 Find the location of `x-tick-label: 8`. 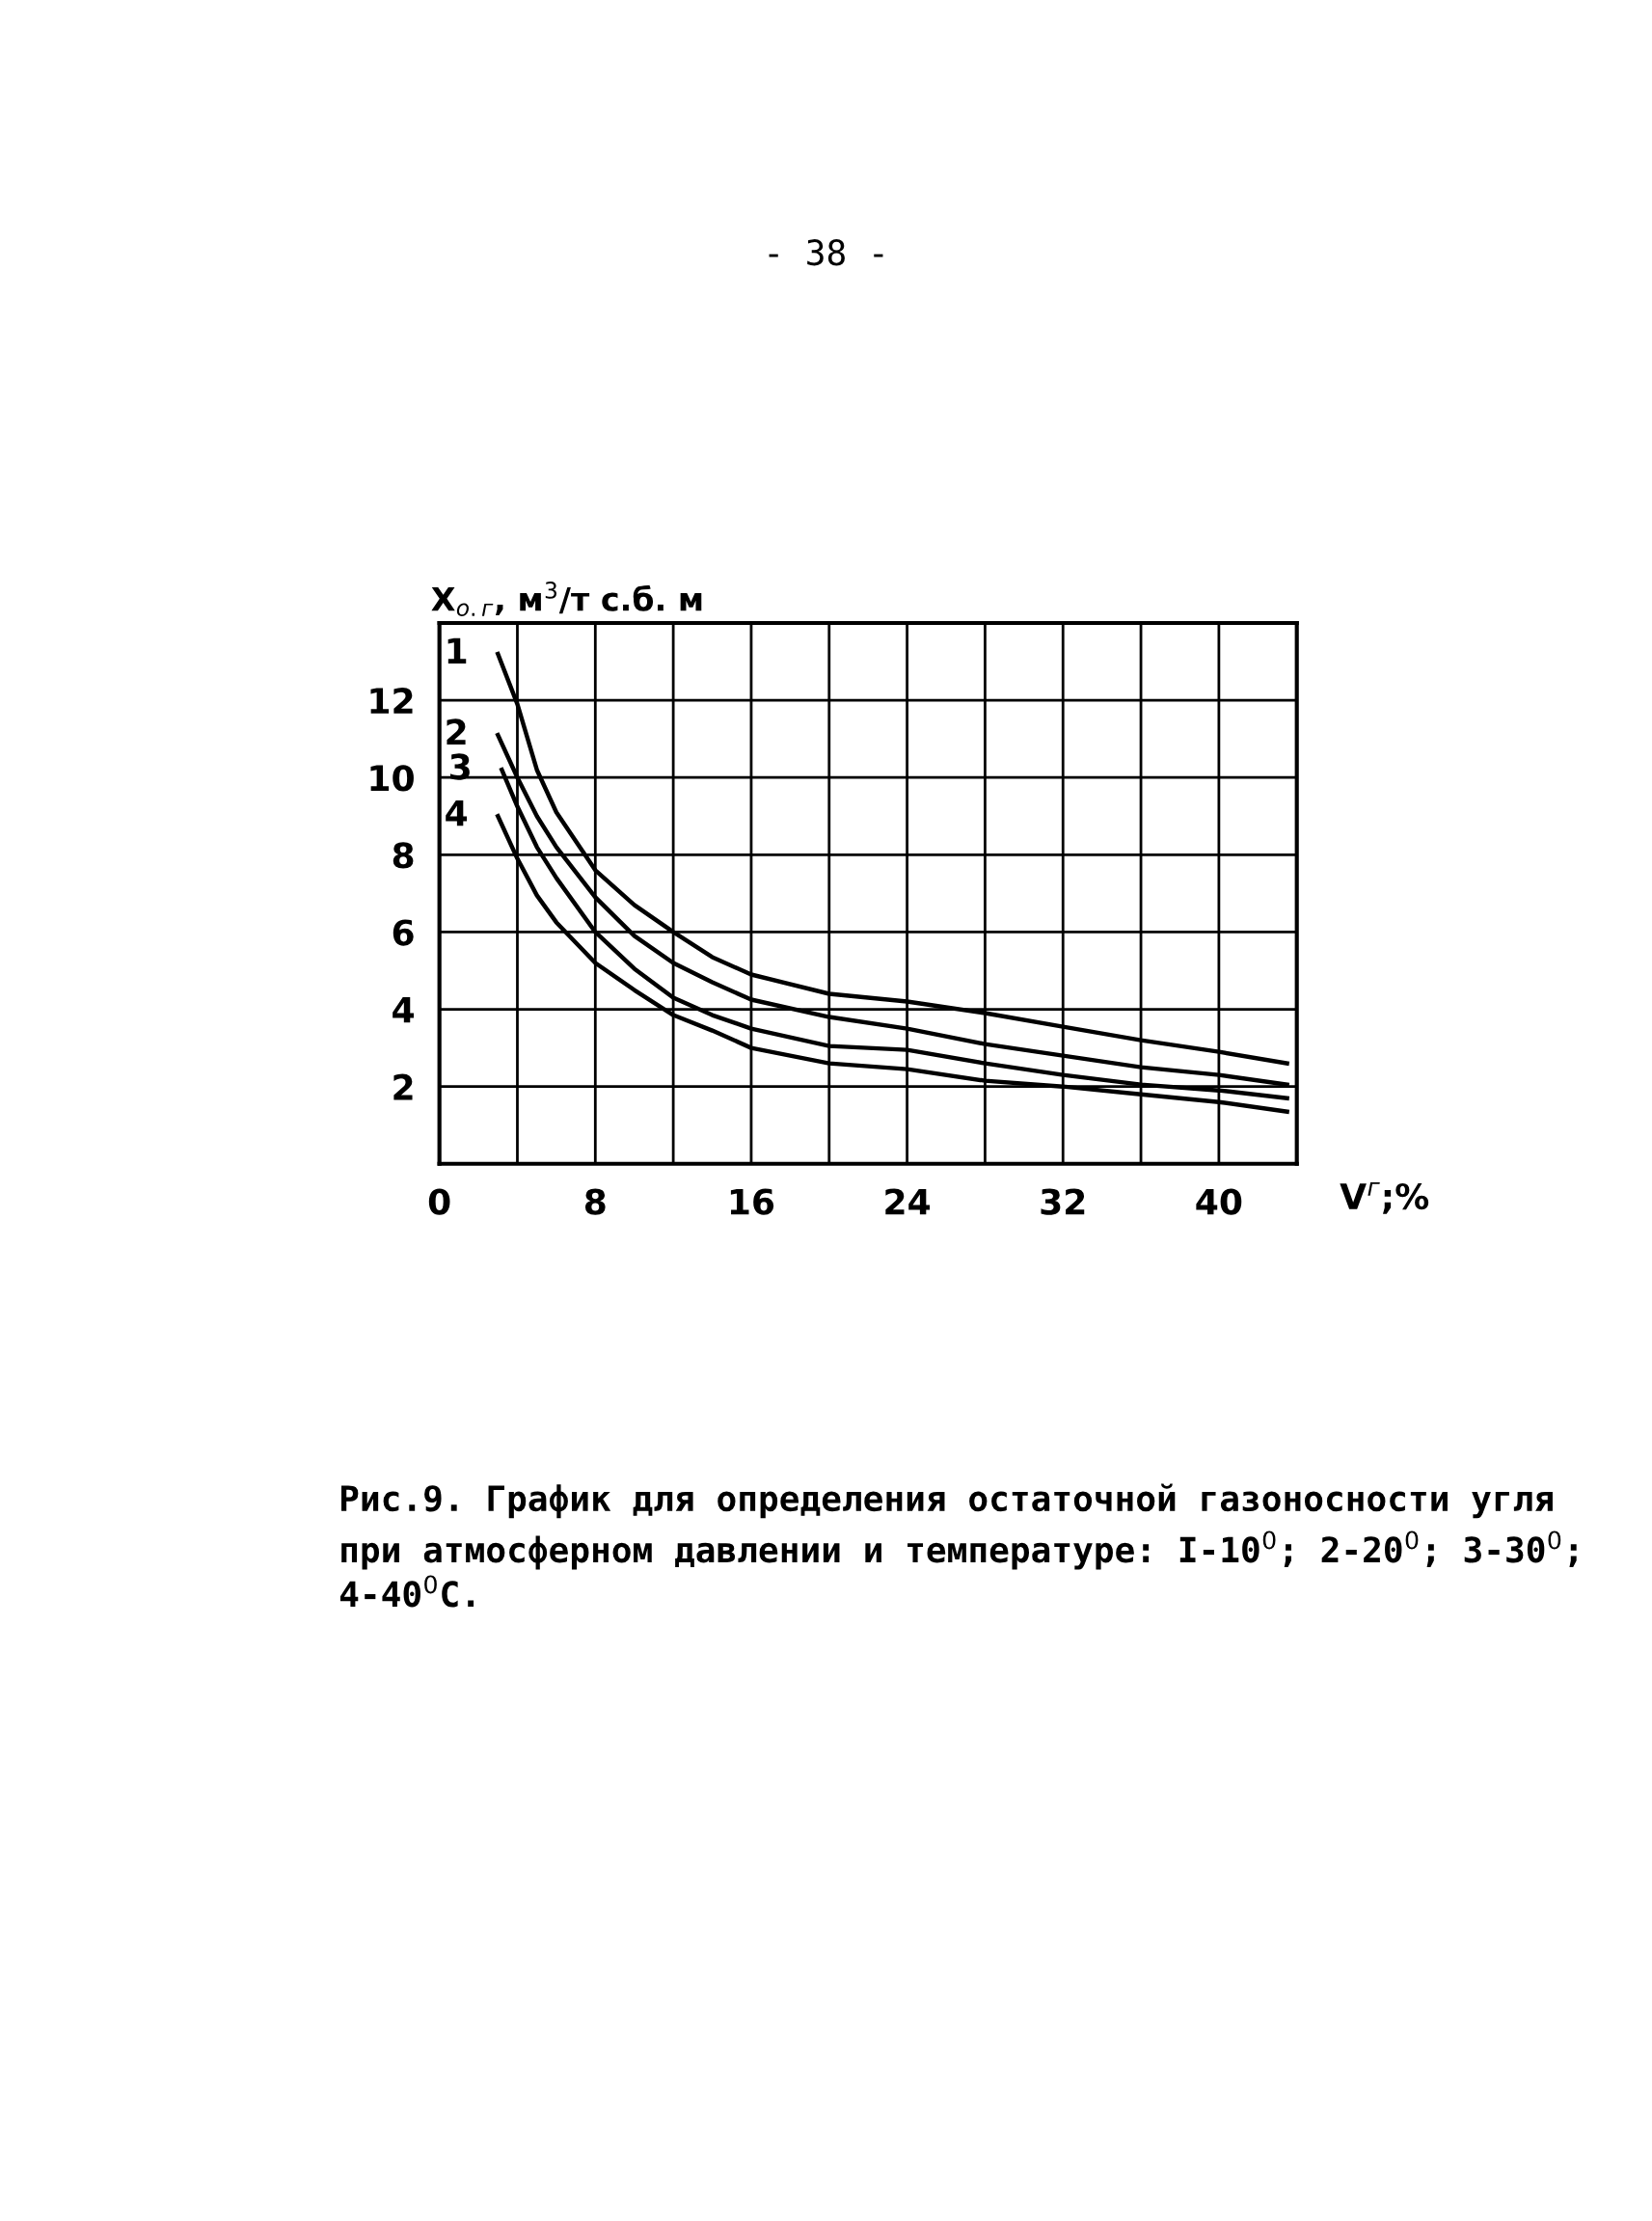

x-tick-label: 8 is located at coordinates (595, 1201).